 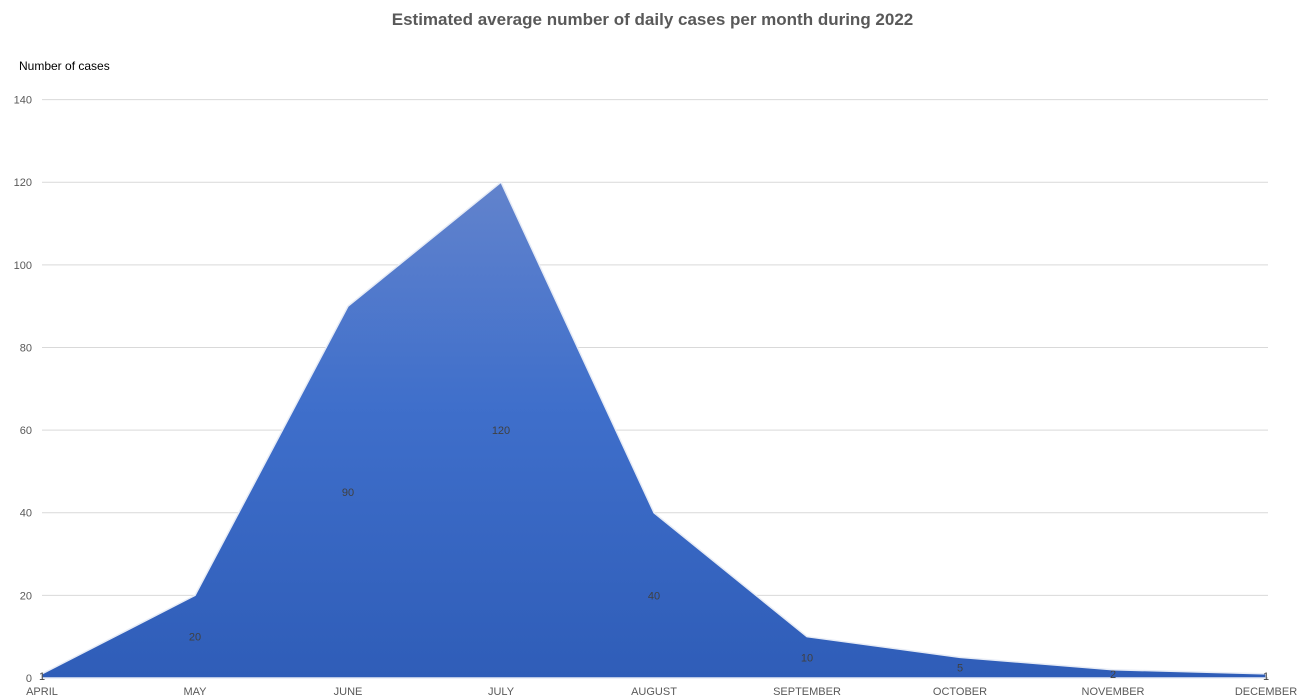 What do you see at coordinates (195, 692) in the screenshot?
I see `x-tick-label: MAY` at bounding box center [195, 692].